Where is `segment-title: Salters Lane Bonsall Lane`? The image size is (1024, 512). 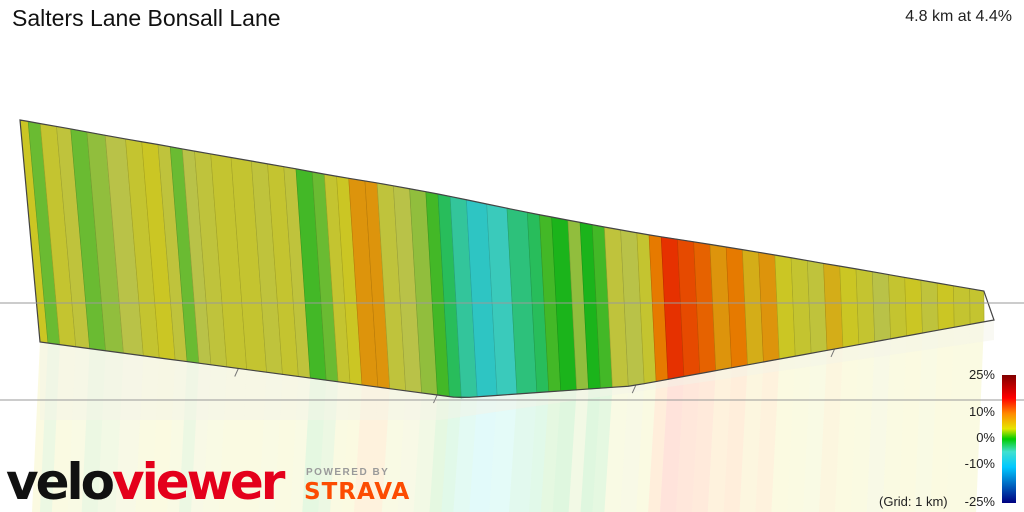
segment-title: Salters Lane Bonsall Lane is located at coordinates (146, 18).